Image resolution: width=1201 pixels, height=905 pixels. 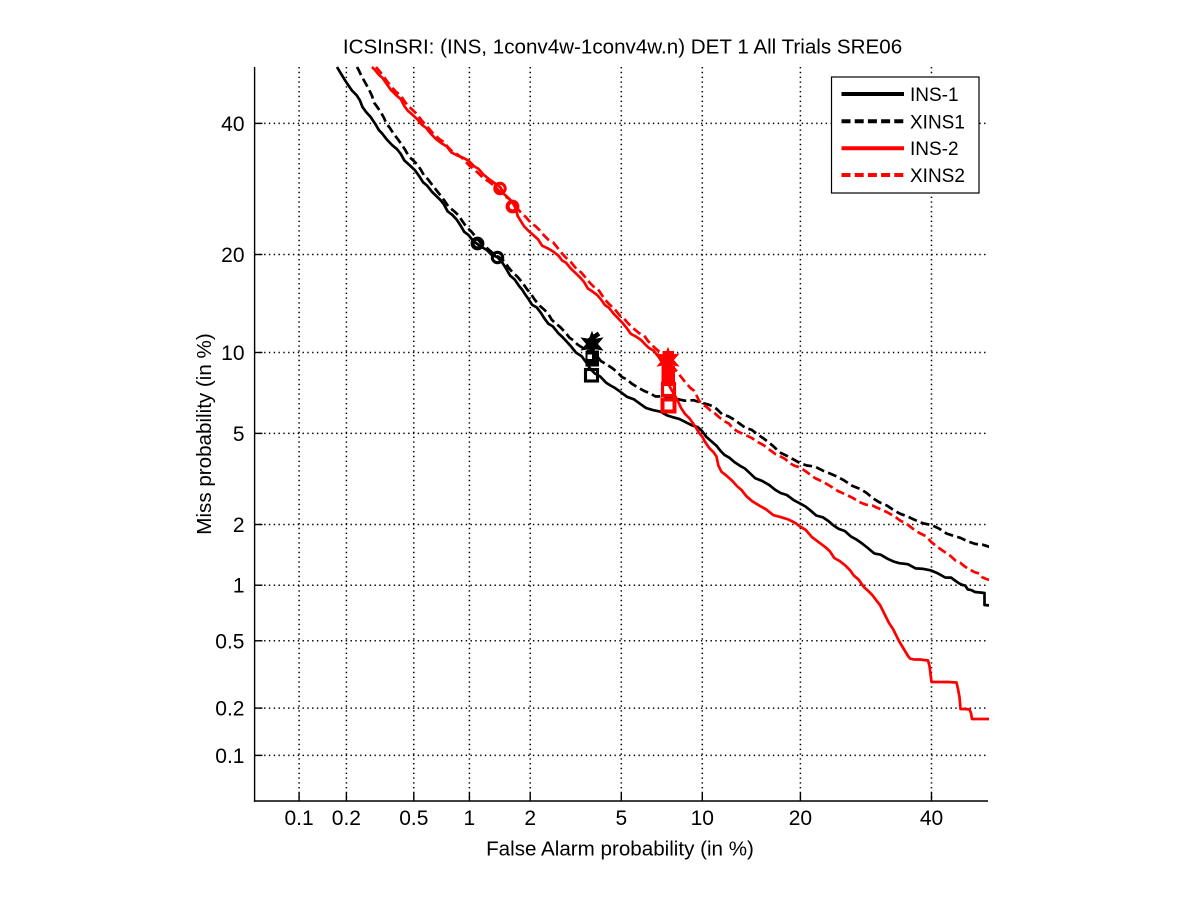 I want to click on svg-text: XINS2, so click(x=937, y=176).